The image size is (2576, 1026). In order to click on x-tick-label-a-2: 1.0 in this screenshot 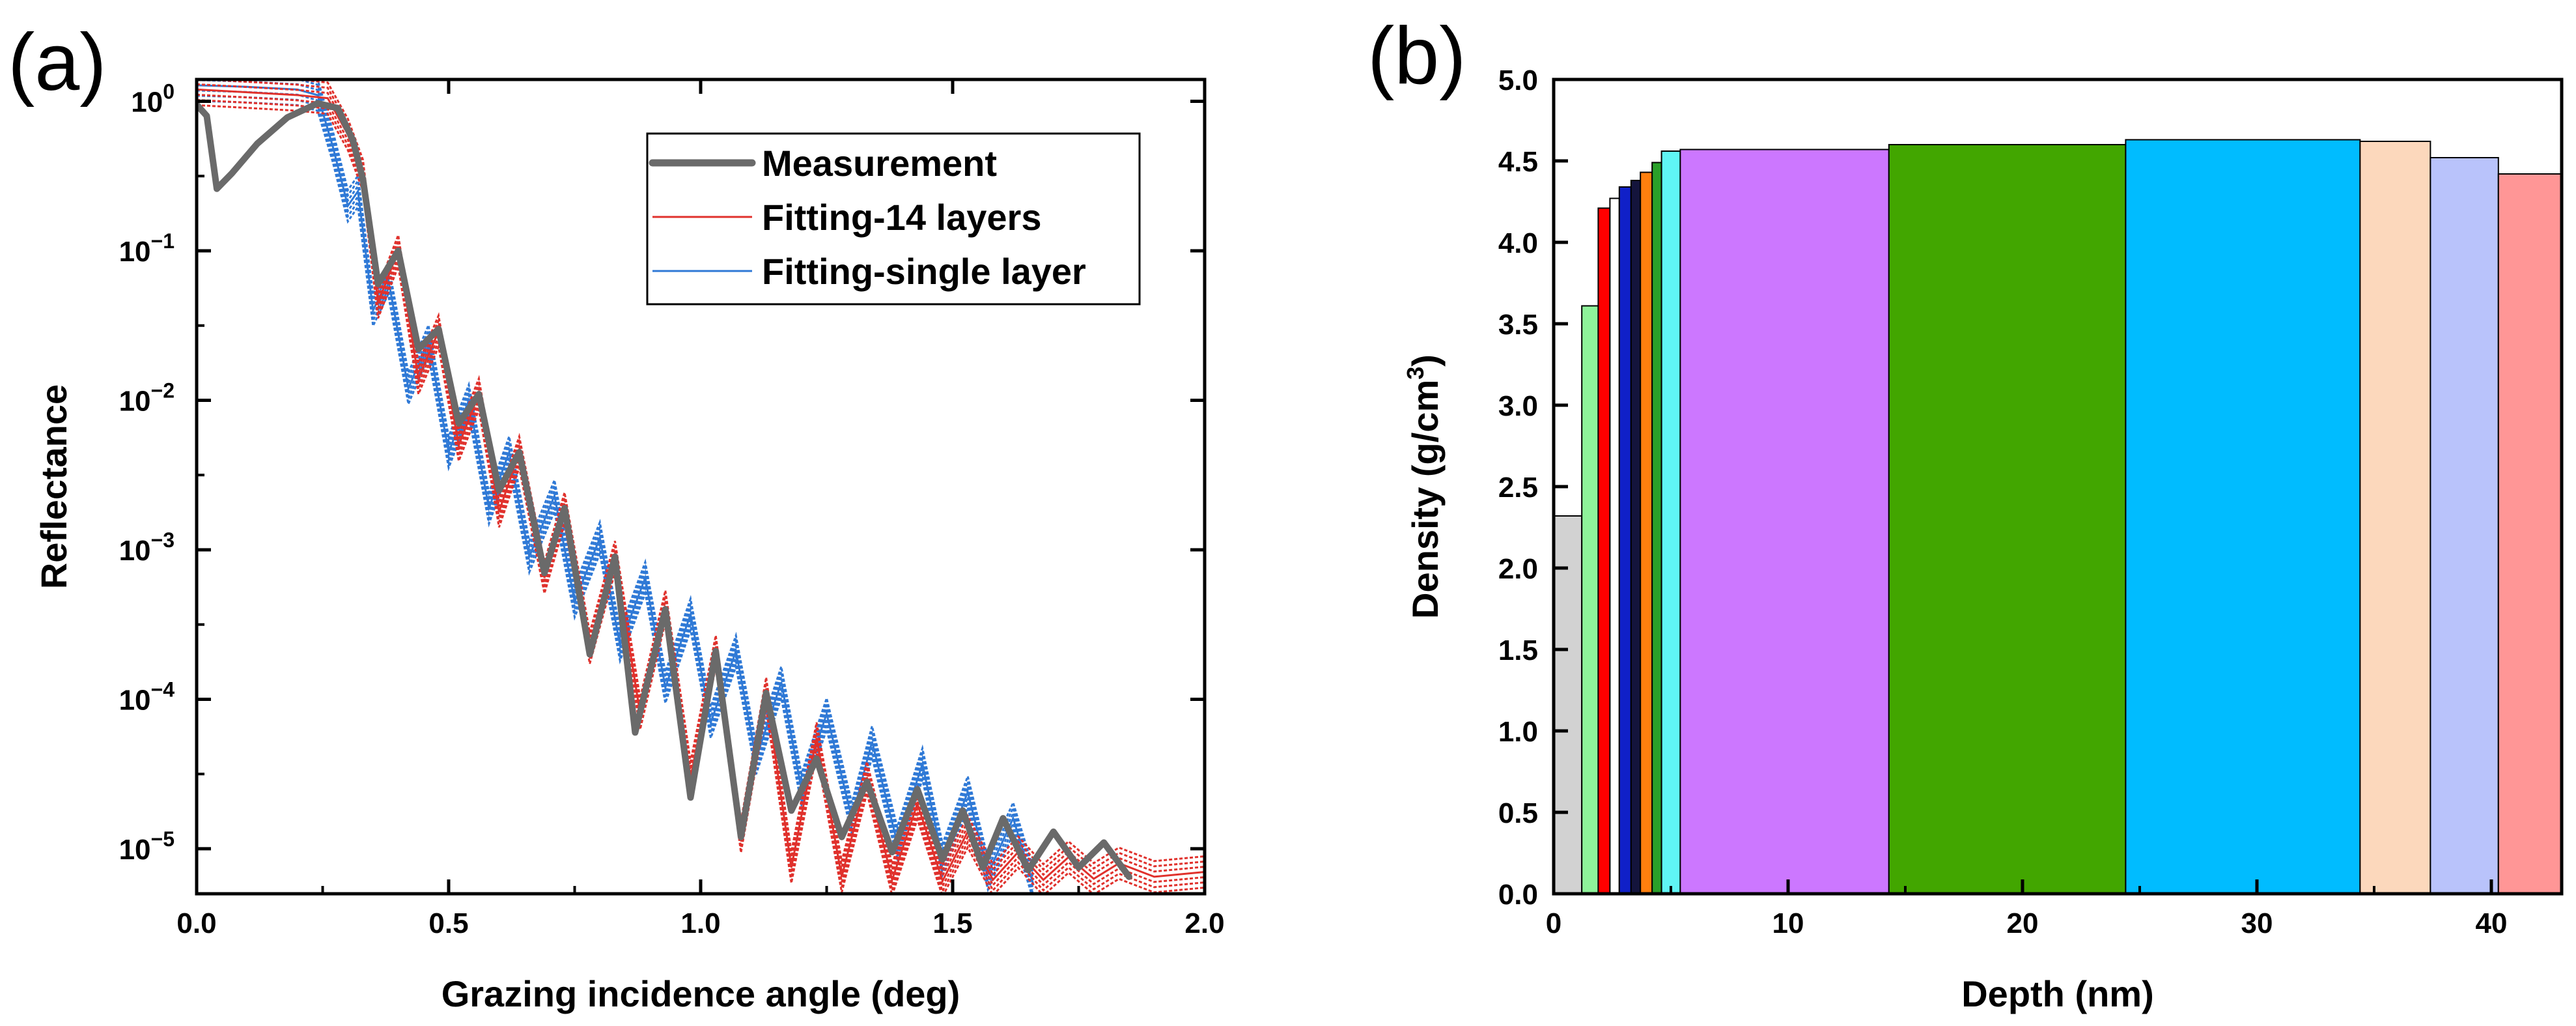, I will do `click(700, 923)`.